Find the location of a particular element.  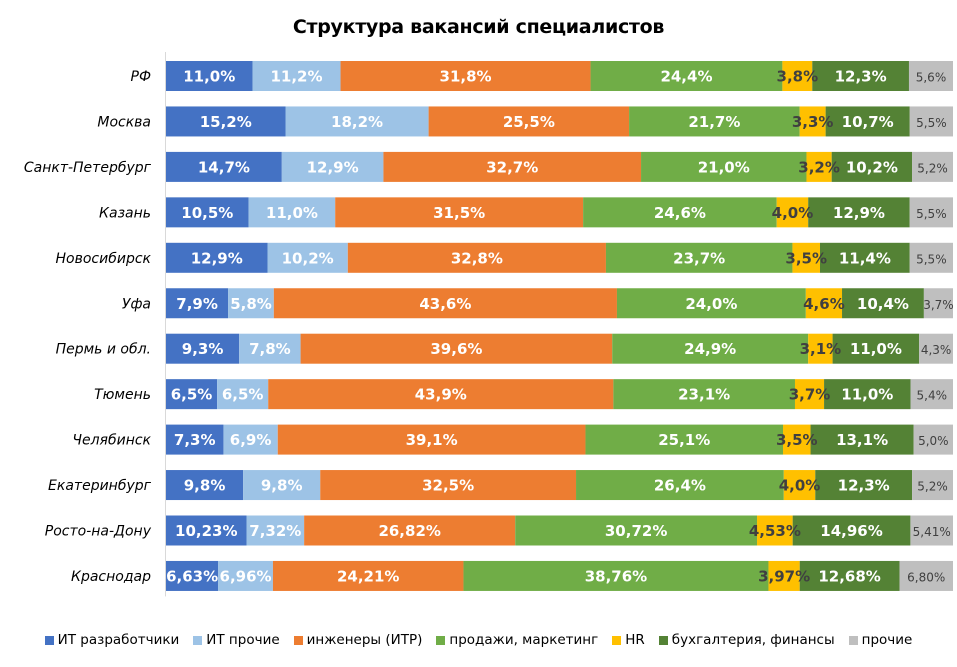

data-label: 5,41% is located at coordinates (932, 532).